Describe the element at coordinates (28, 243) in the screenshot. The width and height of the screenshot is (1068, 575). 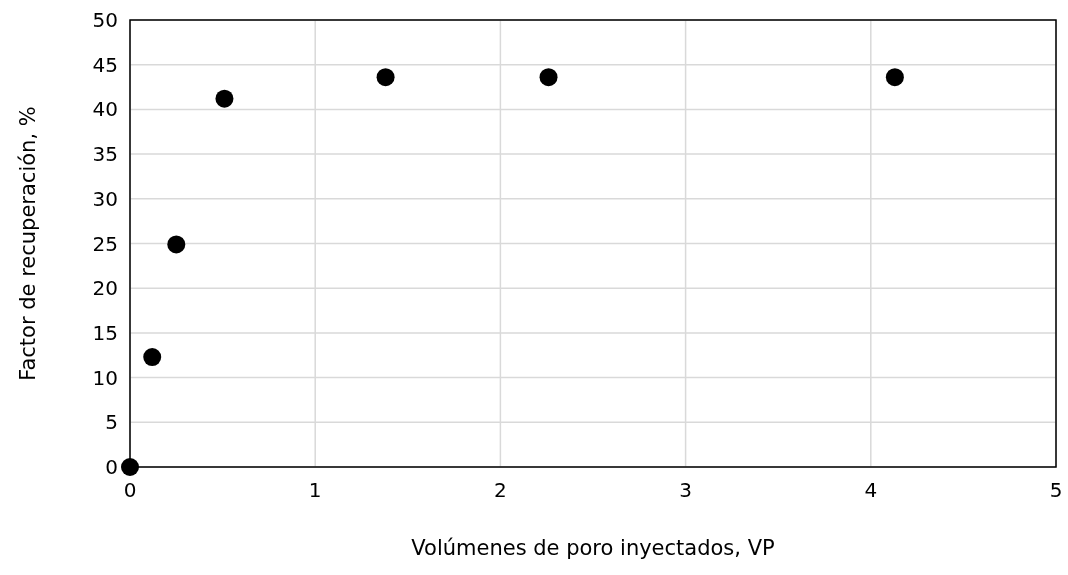
I see `y-axis-title: Factor de recuperación, %` at that location.